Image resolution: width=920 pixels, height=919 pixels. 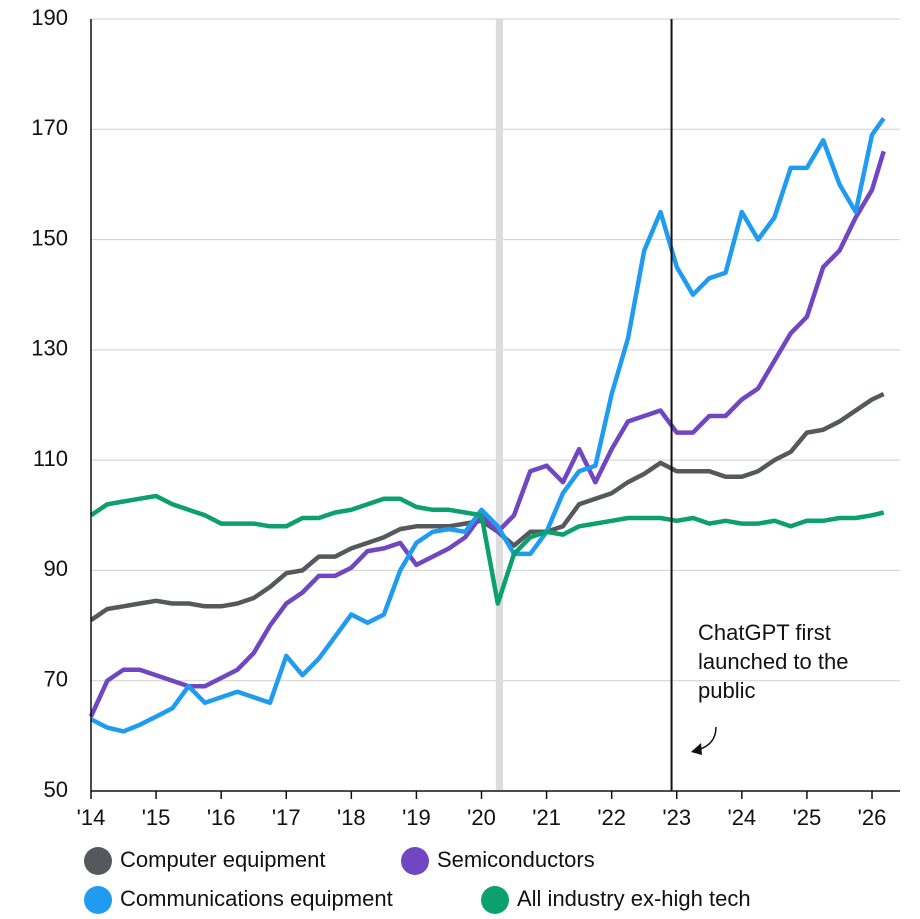 I want to click on y-tick-label: 50, so click(x=56, y=789).